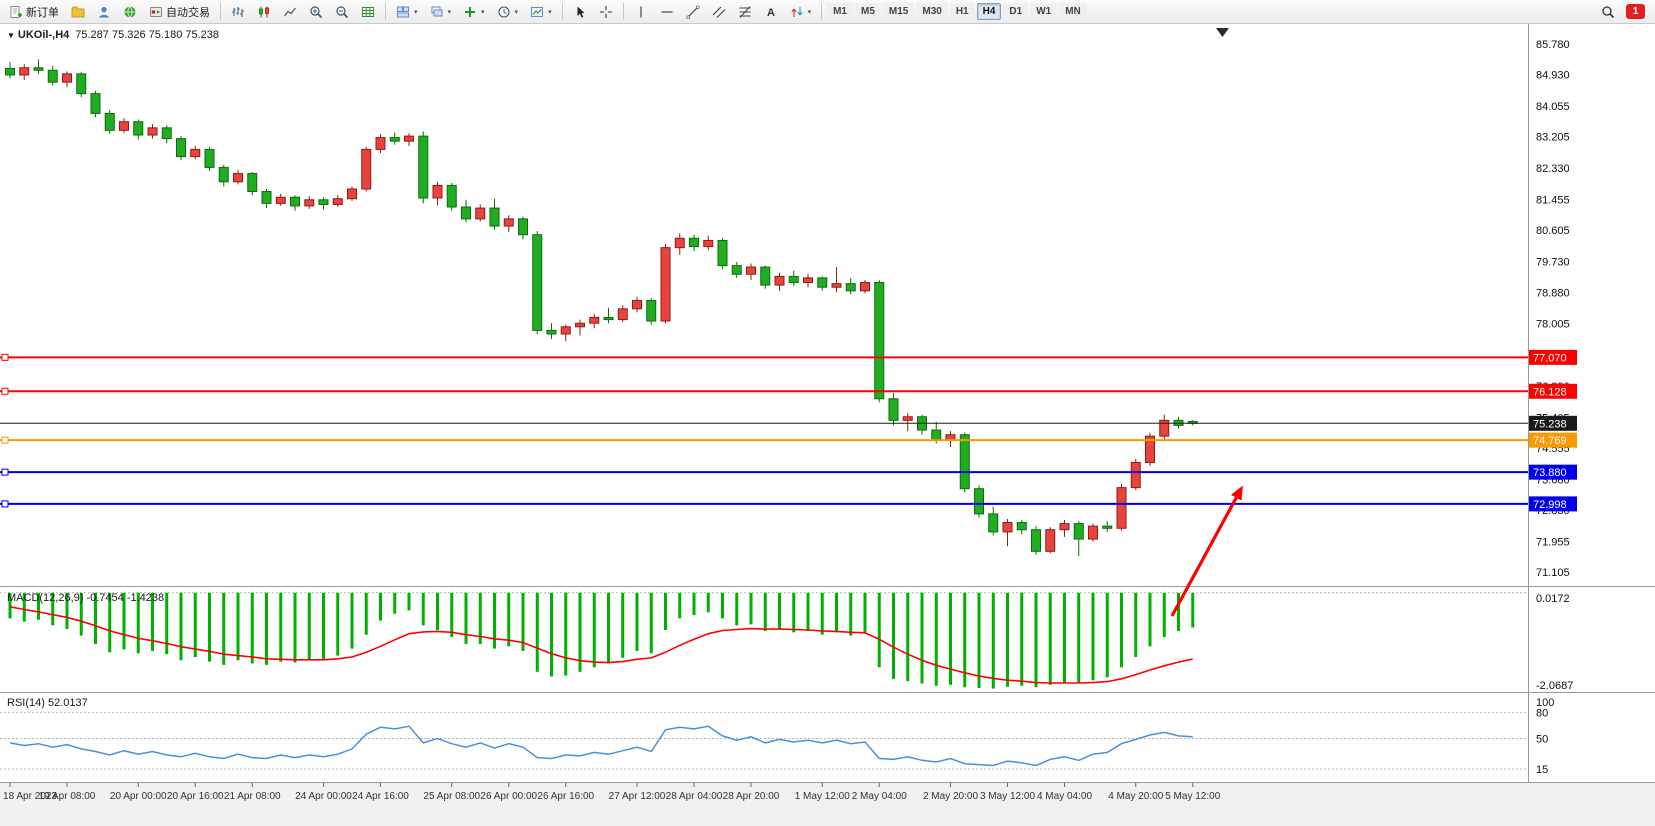 The image size is (1655, 826). Describe the element at coordinates (30, 796) in the screenshot. I see `svg-text: 18 Apr 2023` at that location.